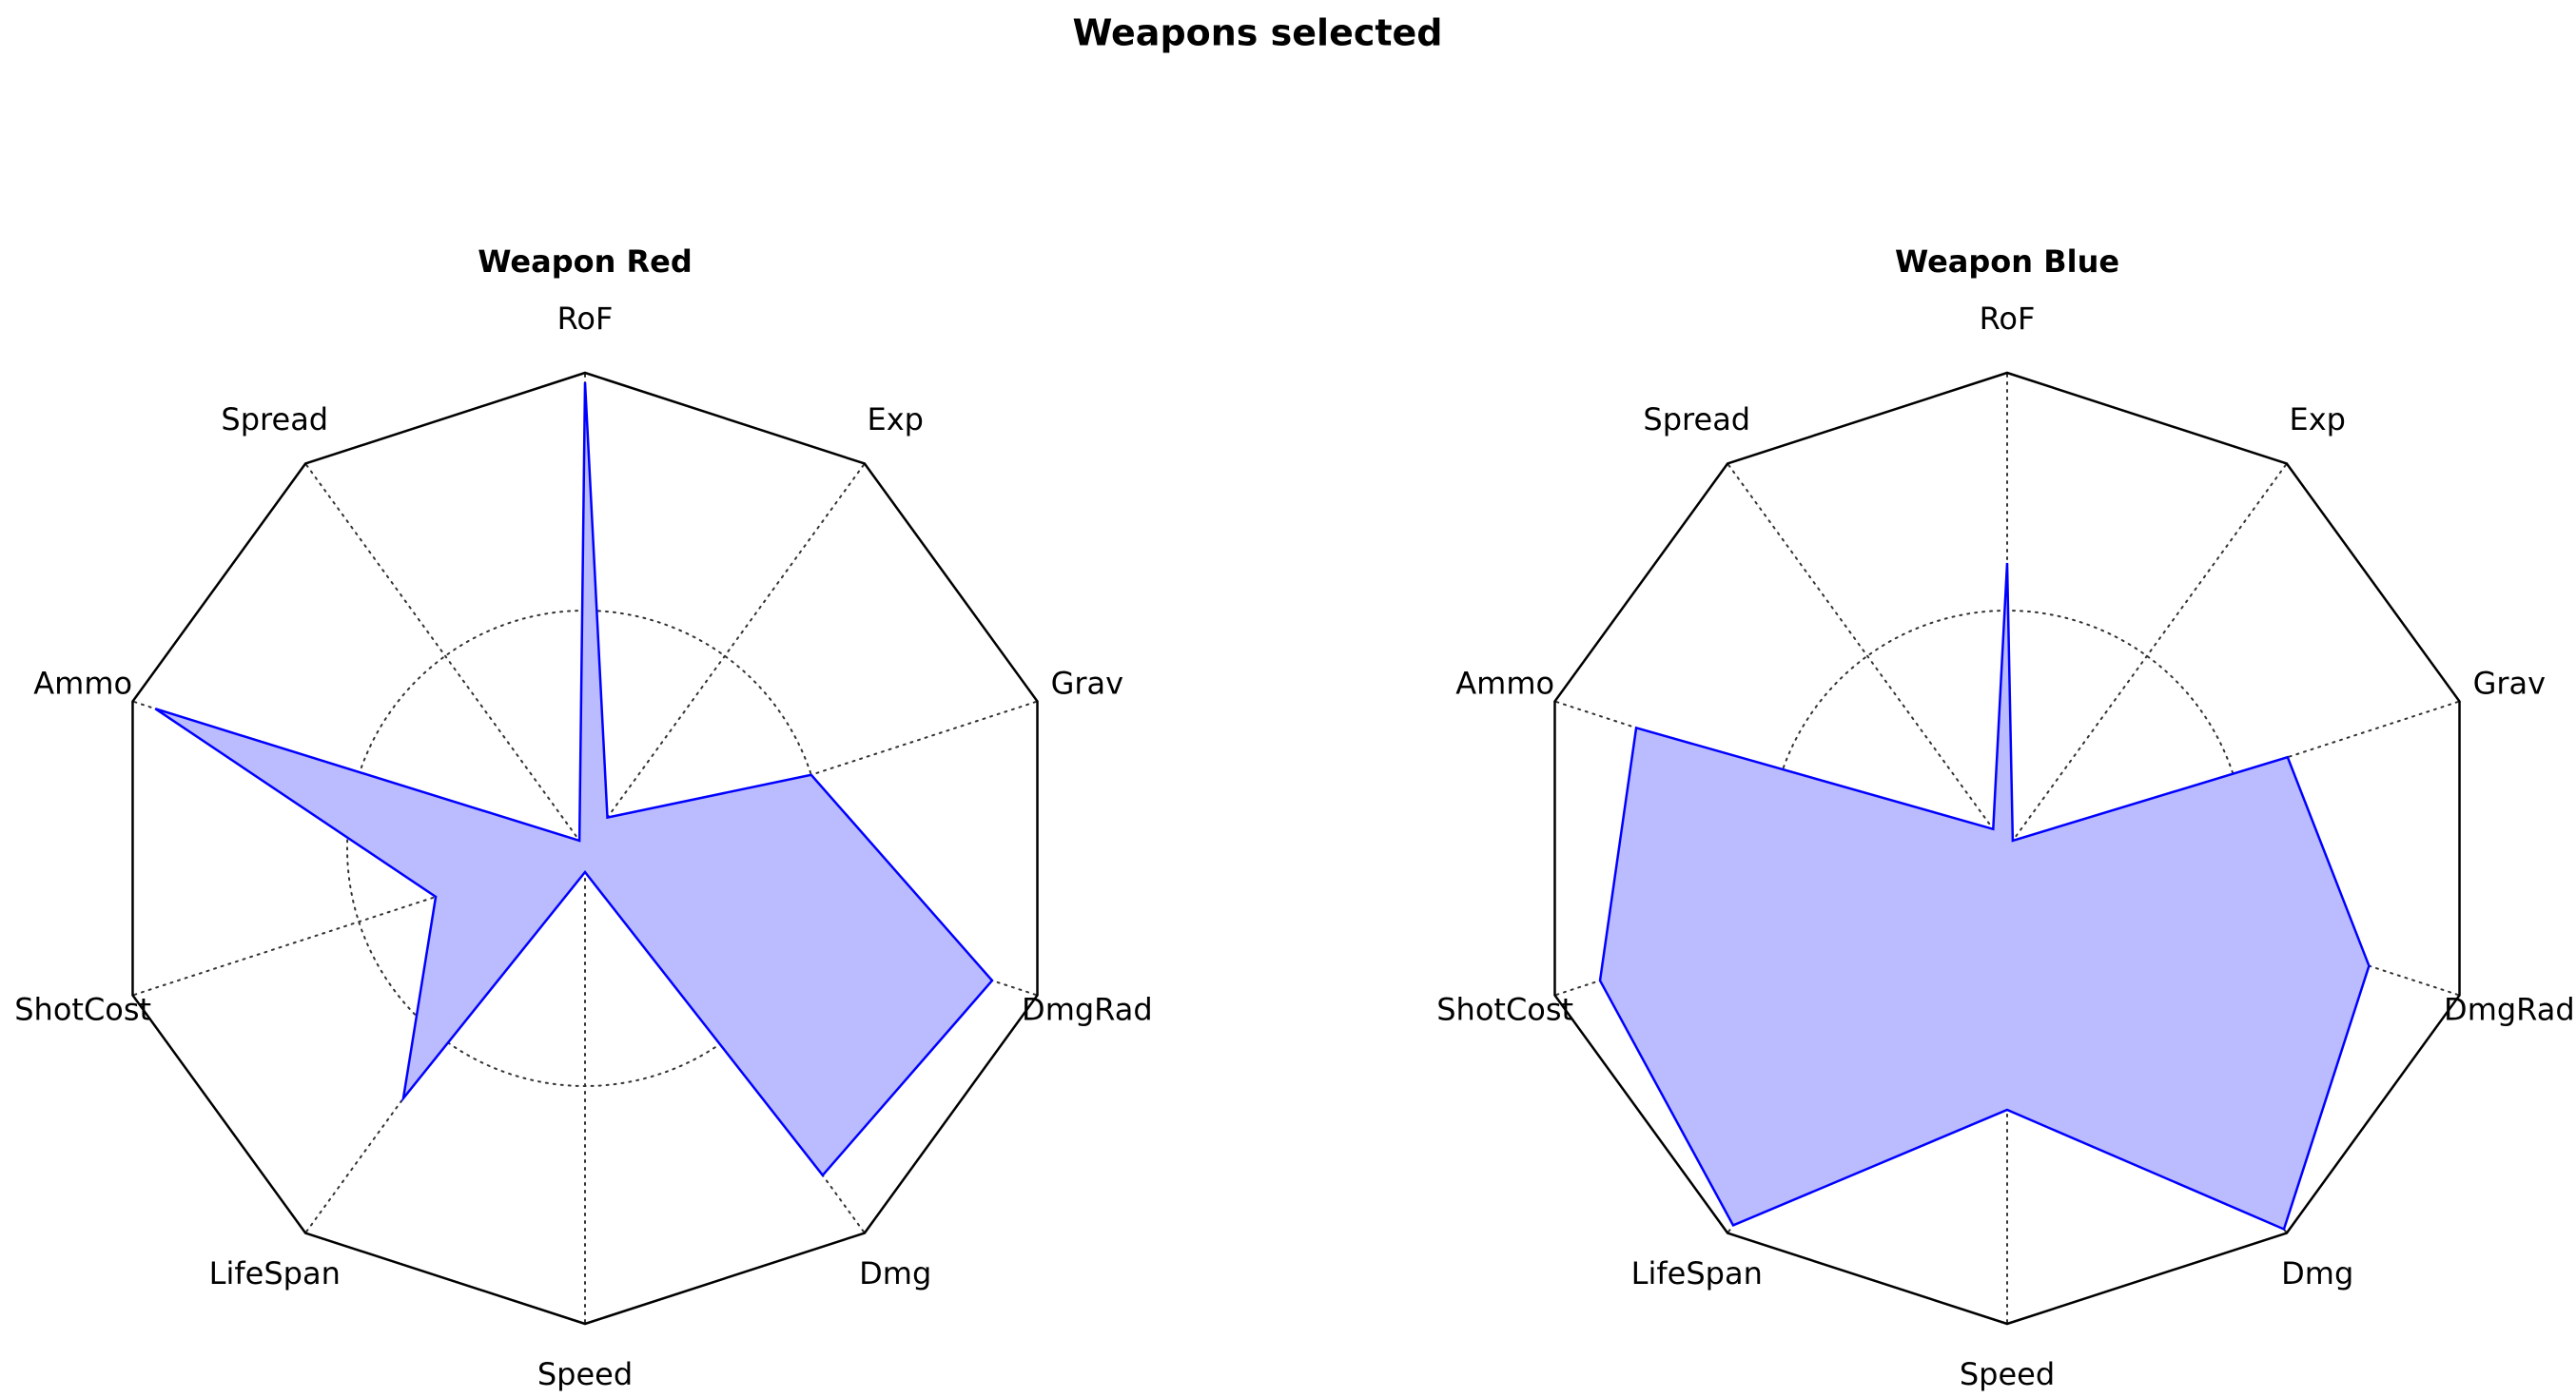 Image resolution: width=2576 pixels, height=1398 pixels. I want to click on panel-title: Weapon Red, so click(586, 261).